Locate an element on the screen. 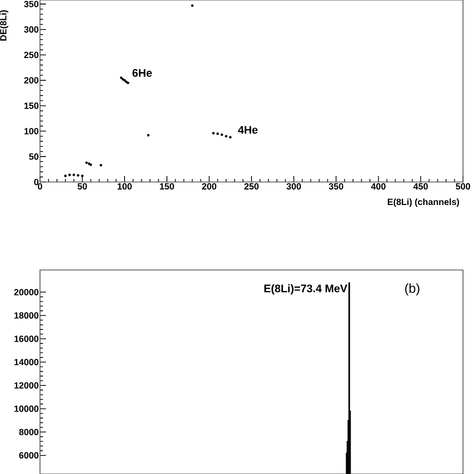  x-tick-label: 450 is located at coordinates (420, 186).